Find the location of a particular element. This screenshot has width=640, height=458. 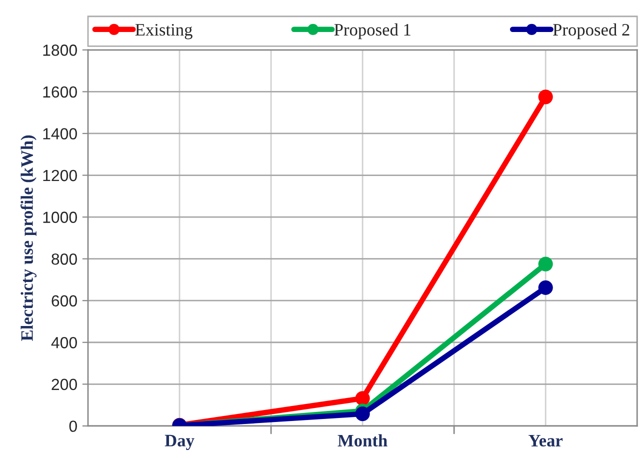

y-tick-label: 600 is located at coordinates (64, 301).